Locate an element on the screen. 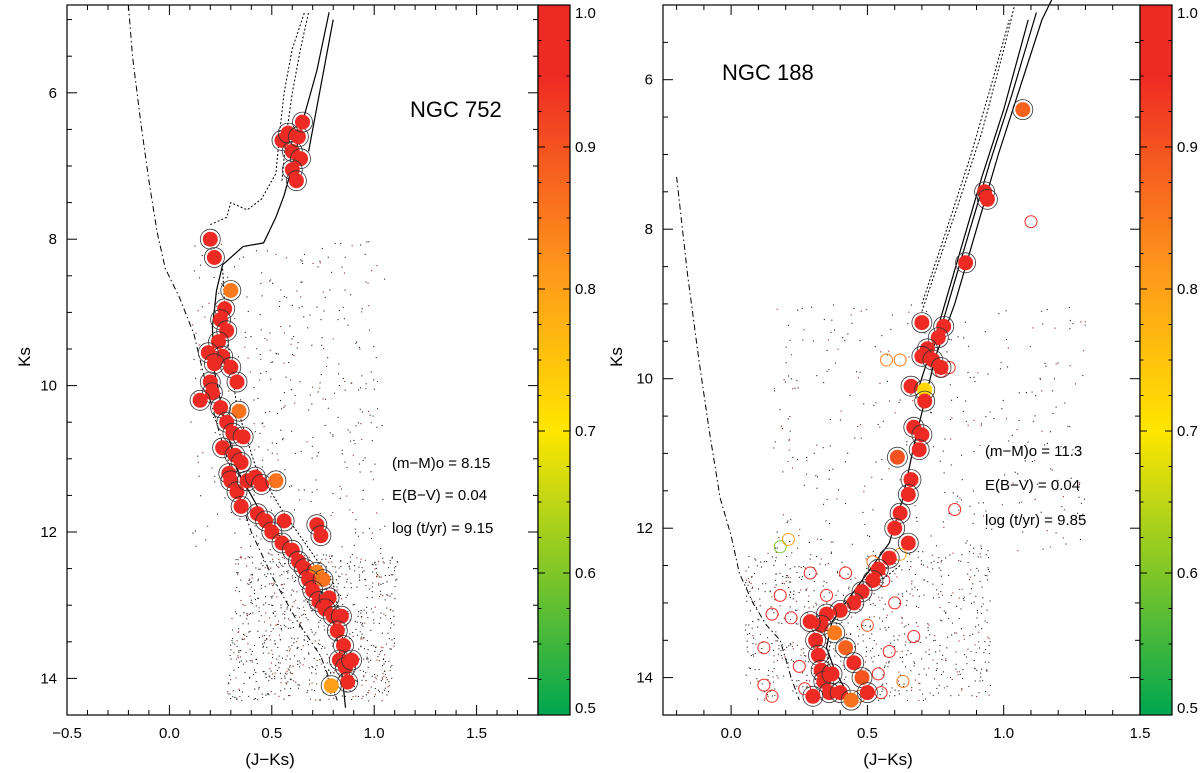 Image resolution: width=1200 pixels, height=773 pixels. colorbar-right: 0.50.60.70.80.91.0 is located at coordinates (1168, 360).